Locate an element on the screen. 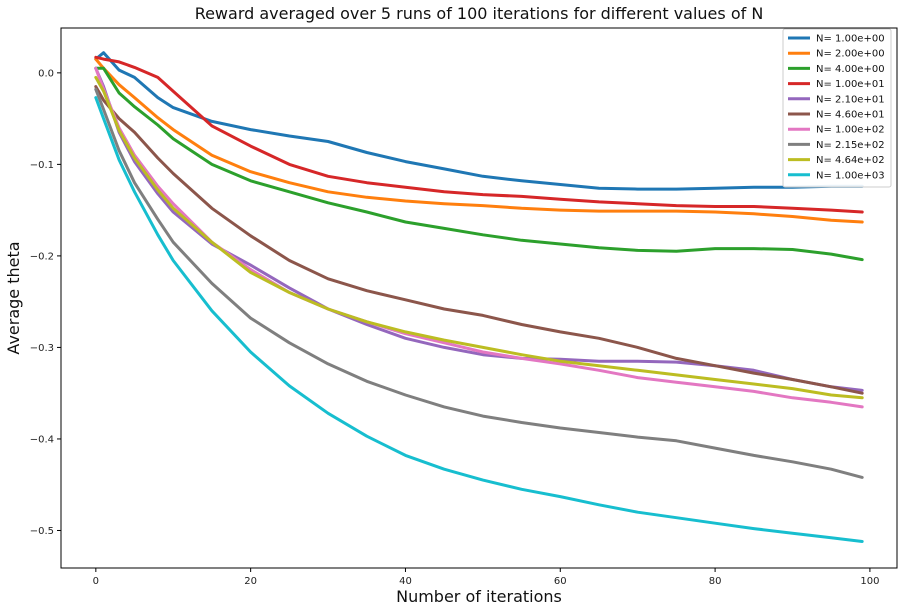  legend-label: N= 4.60e+01 is located at coordinates (850, 115).